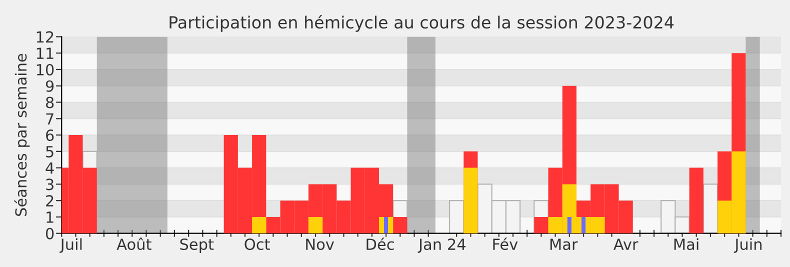 This screenshot has height=267, width=790. I want to click on y-tick-label: 5, so click(50, 152).